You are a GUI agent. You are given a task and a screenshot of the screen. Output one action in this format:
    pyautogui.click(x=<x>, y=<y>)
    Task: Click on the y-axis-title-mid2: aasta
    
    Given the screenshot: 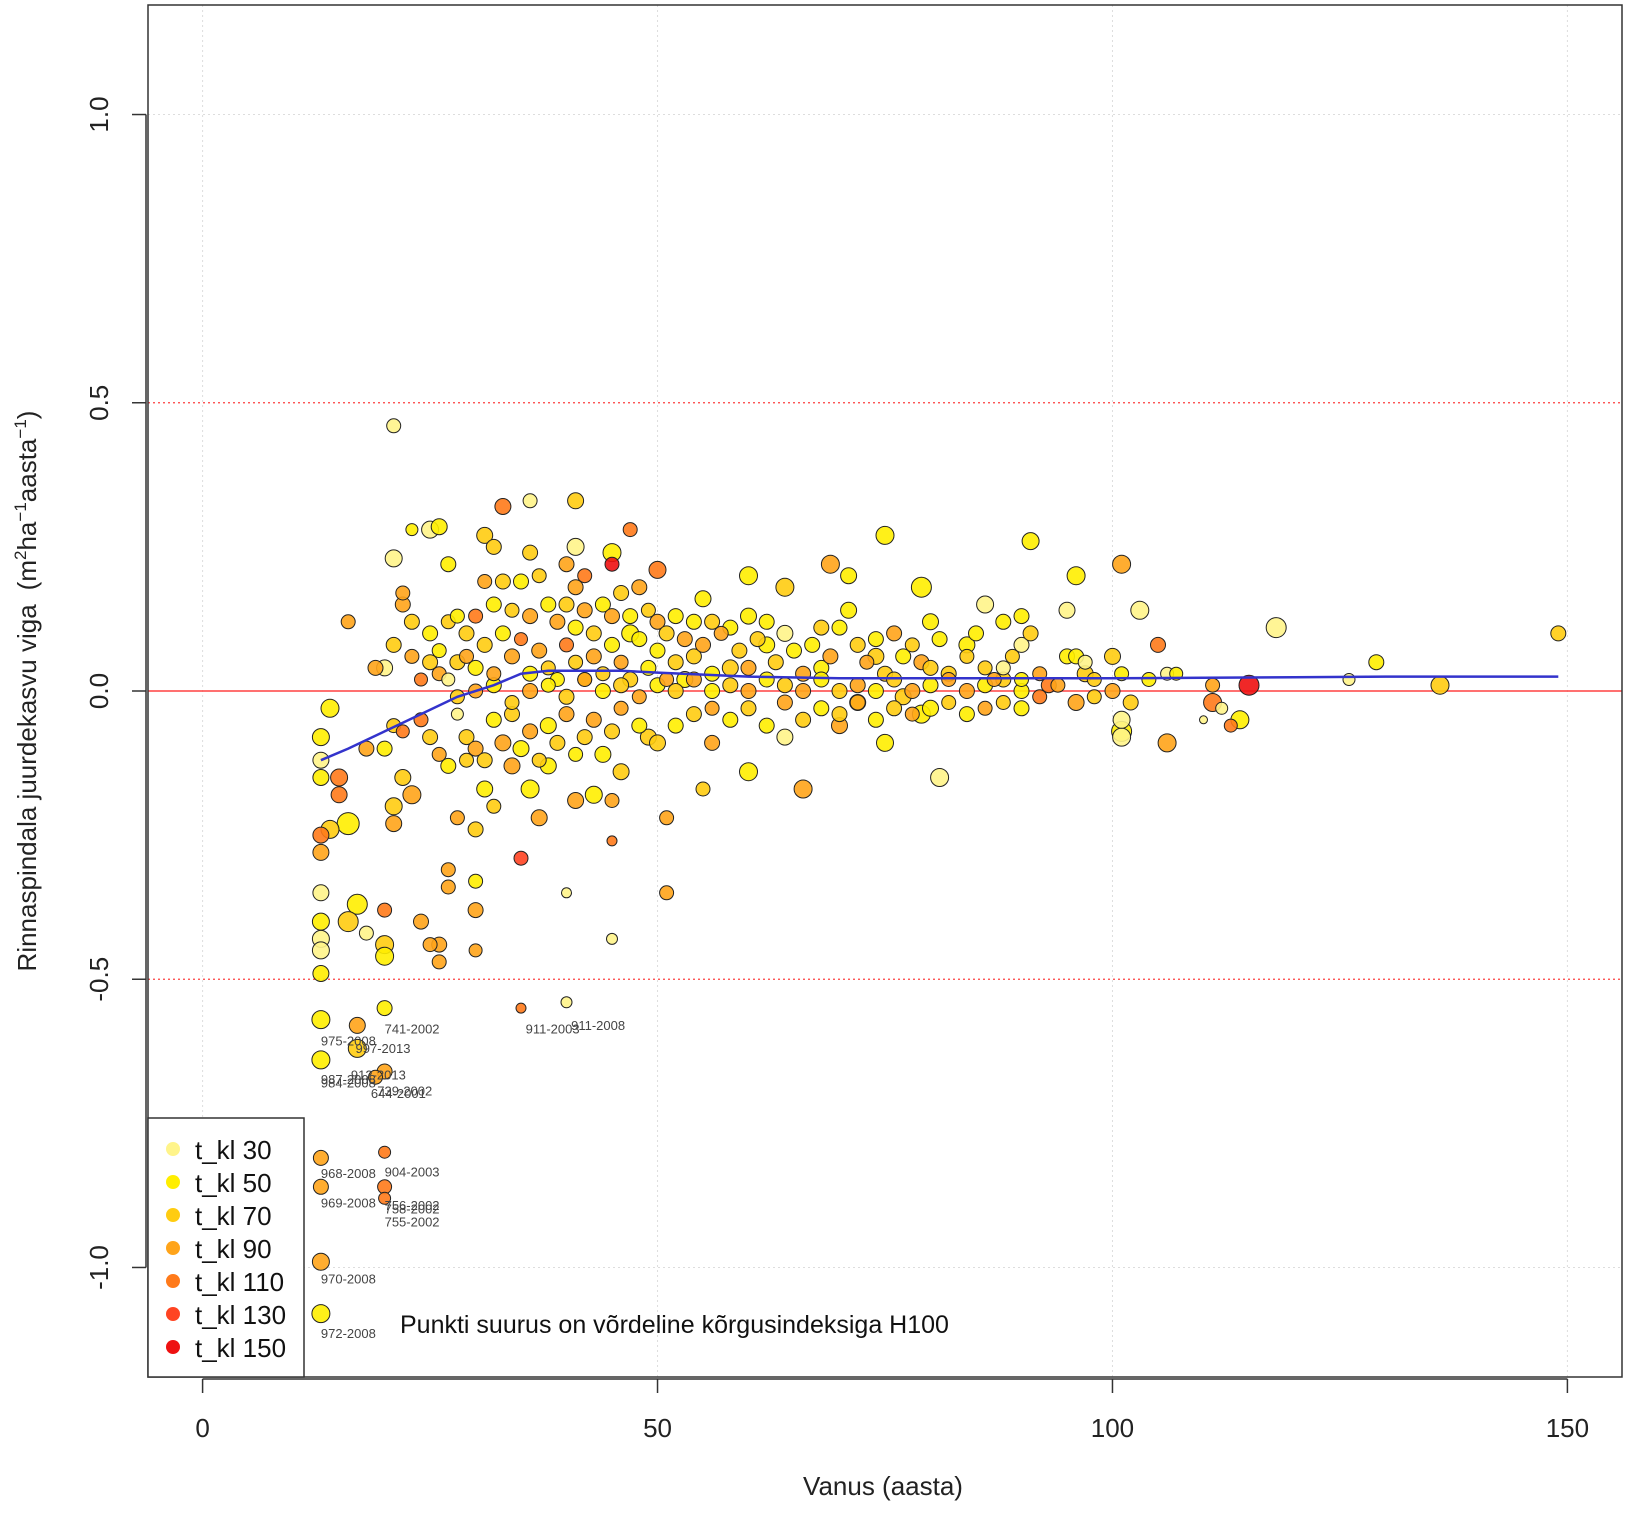 What is the action you would take?
    pyautogui.click(x=27, y=470)
    